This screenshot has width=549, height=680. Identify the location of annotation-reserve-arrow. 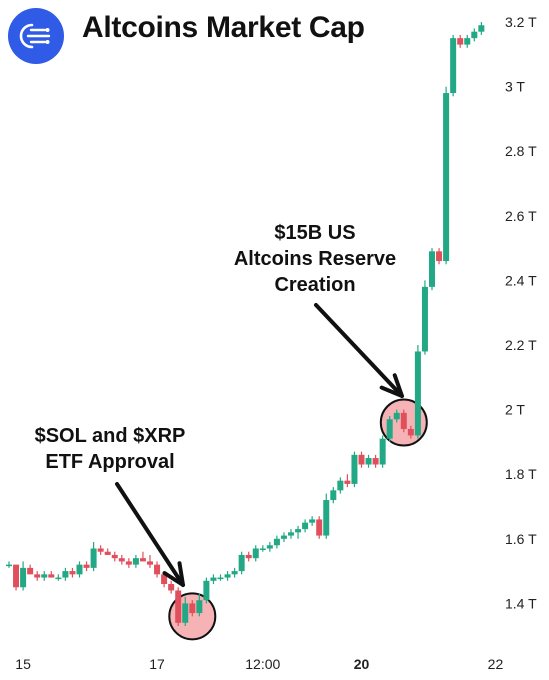
(359, 350).